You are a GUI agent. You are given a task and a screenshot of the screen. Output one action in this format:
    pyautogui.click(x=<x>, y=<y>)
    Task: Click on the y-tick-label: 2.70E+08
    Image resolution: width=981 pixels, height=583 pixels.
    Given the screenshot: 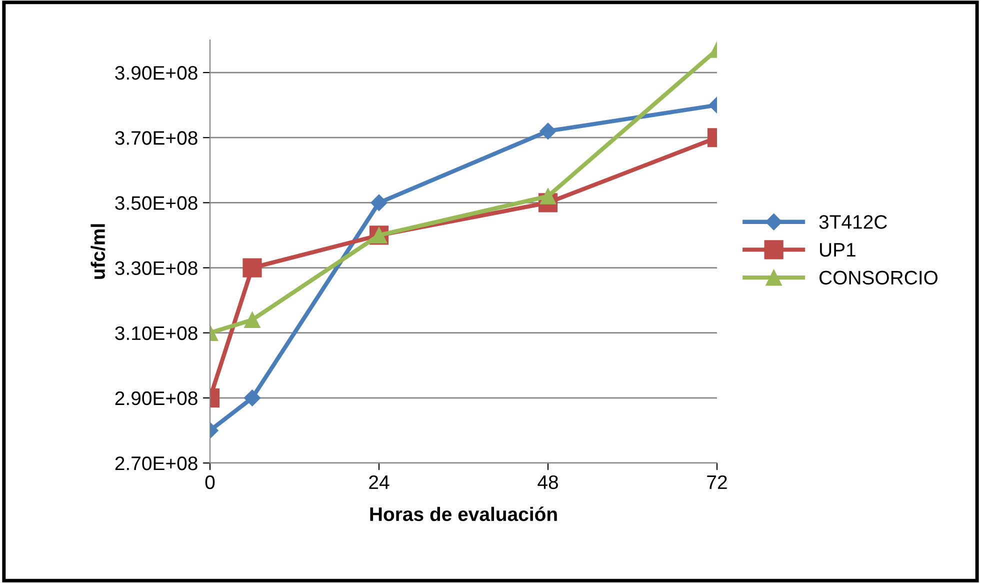 What is the action you would take?
    pyautogui.click(x=156, y=463)
    